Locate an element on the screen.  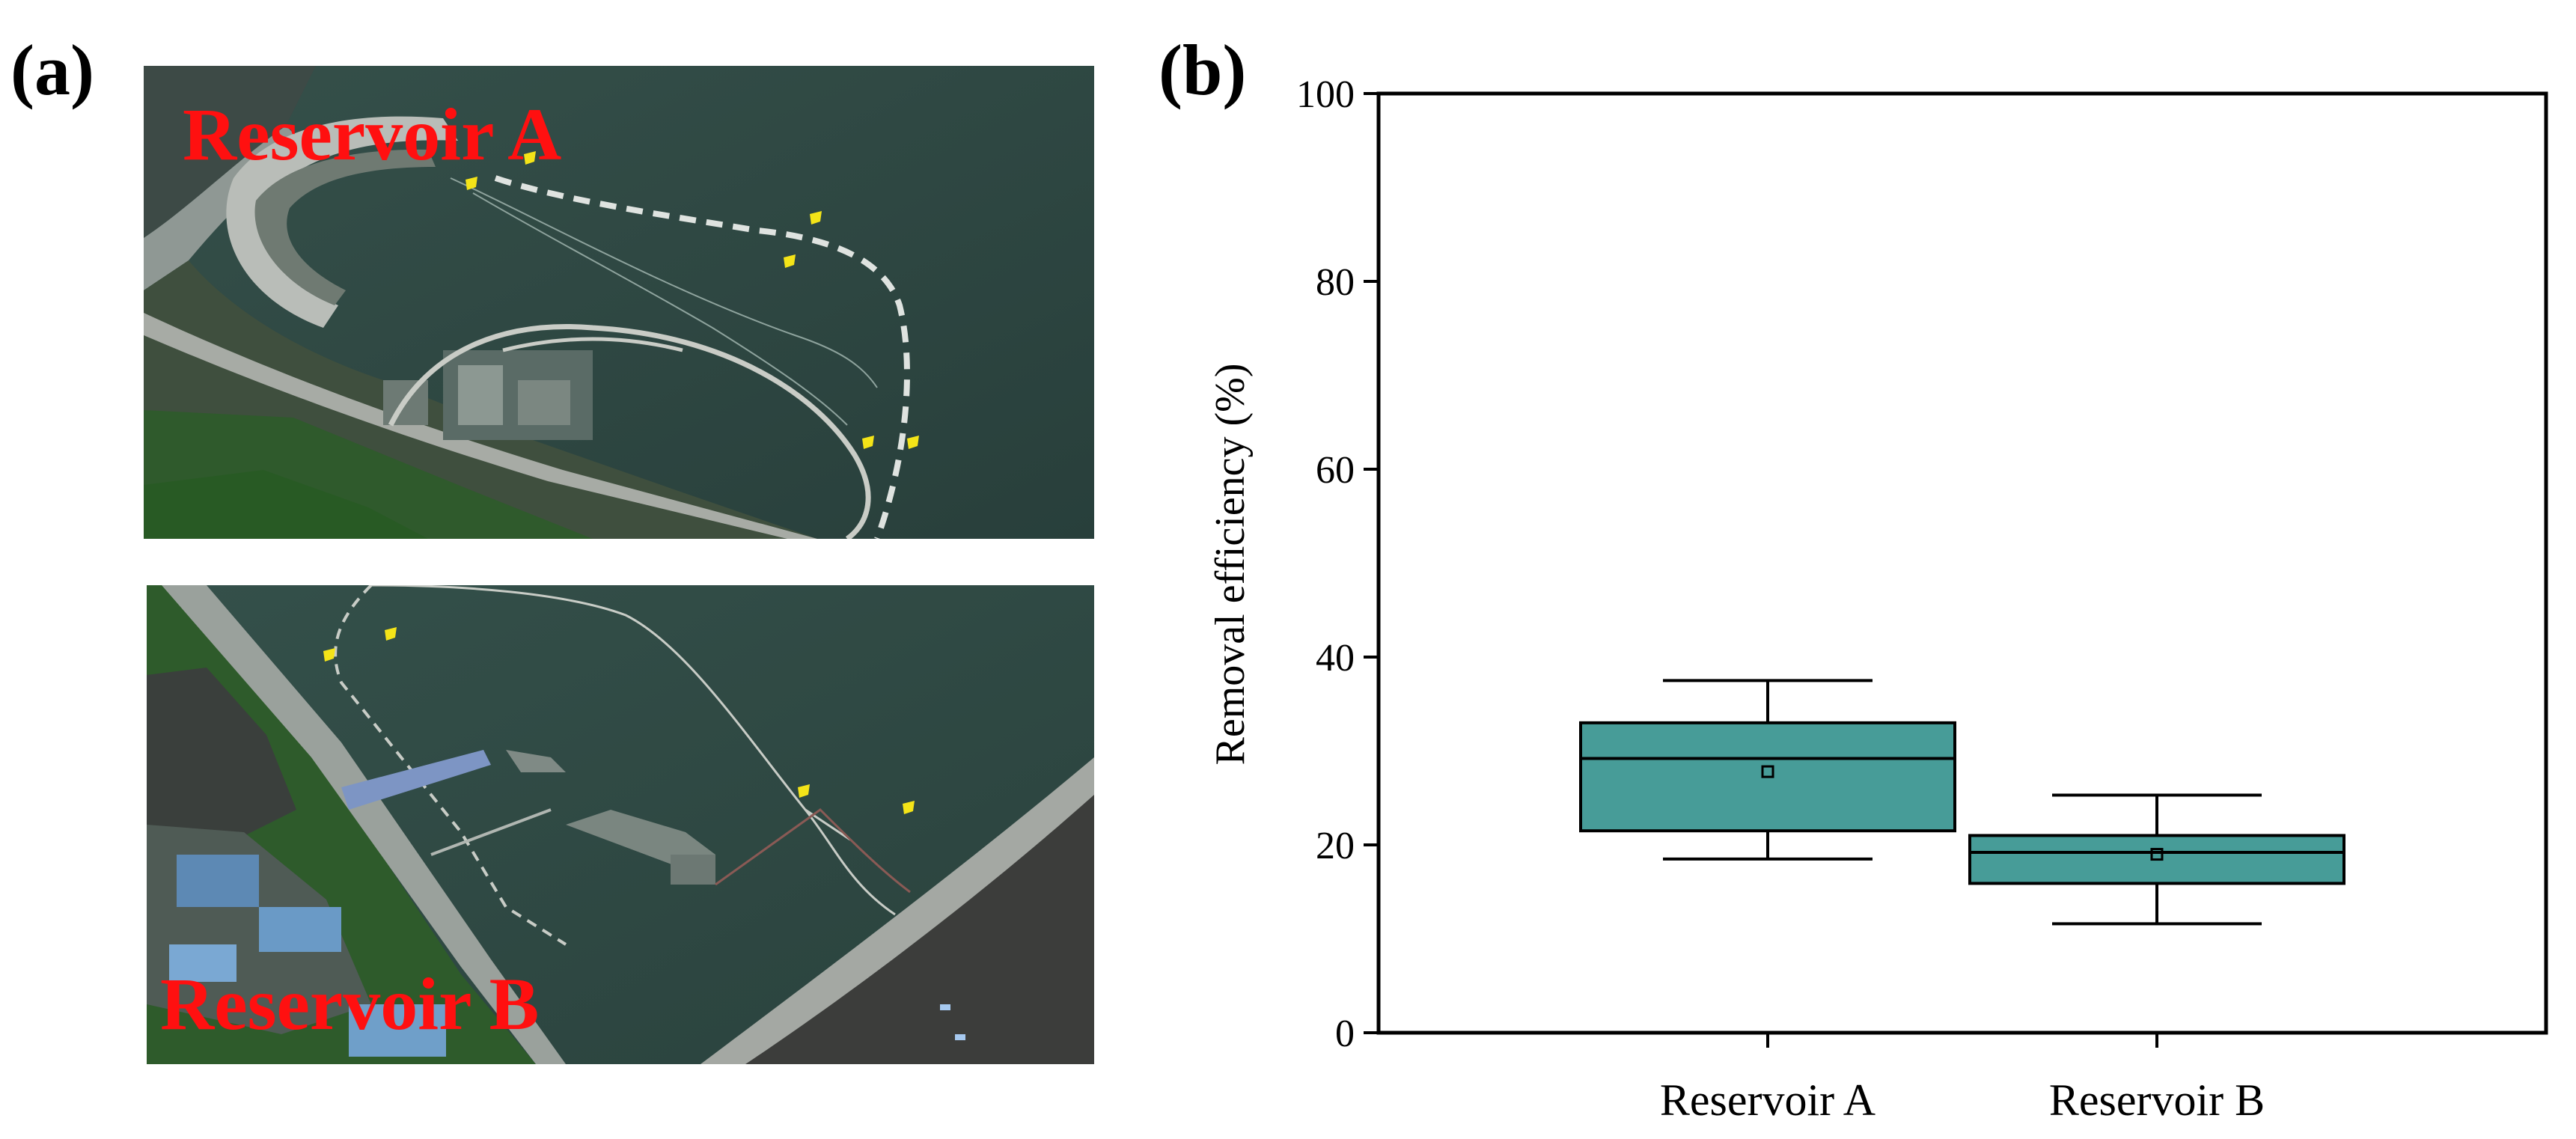
reservoir-a-image-label: Reservoir A is located at coordinates (372, 134).